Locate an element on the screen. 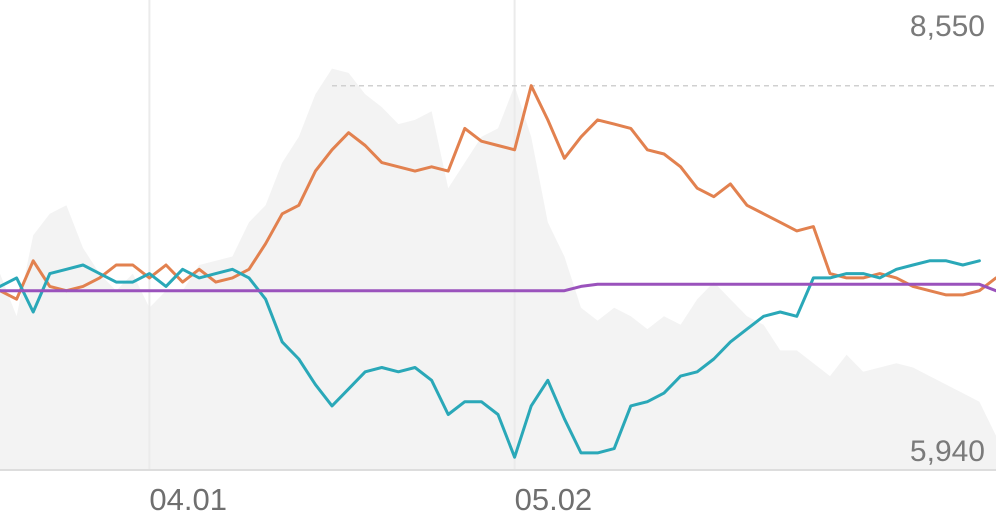 This screenshot has height=519, width=996. max-value-label: 8,550 is located at coordinates (947, 26).